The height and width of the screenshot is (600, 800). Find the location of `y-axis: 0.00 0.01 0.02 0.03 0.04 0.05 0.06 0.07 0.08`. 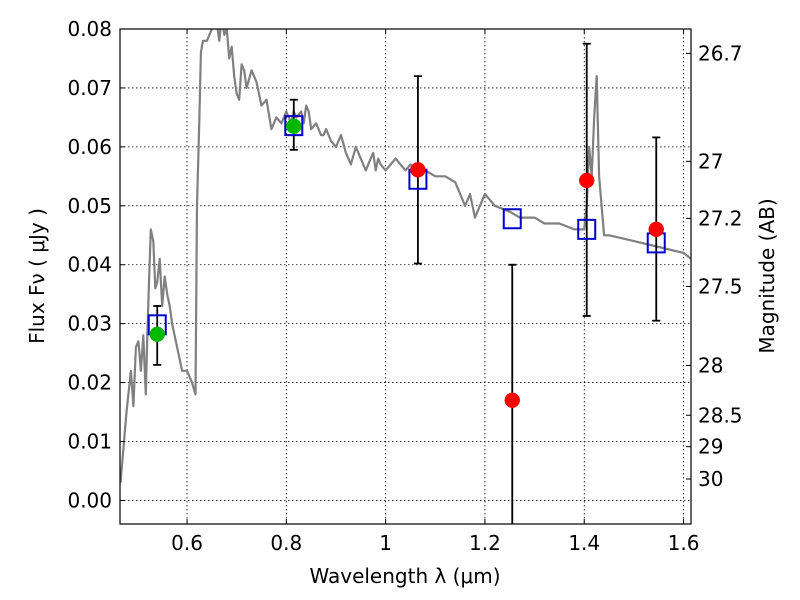

y-axis: 0.00 0.01 0.02 0.03 0.04 0.05 0.06 0.07 0.08 is located at coordinates (96, 264).